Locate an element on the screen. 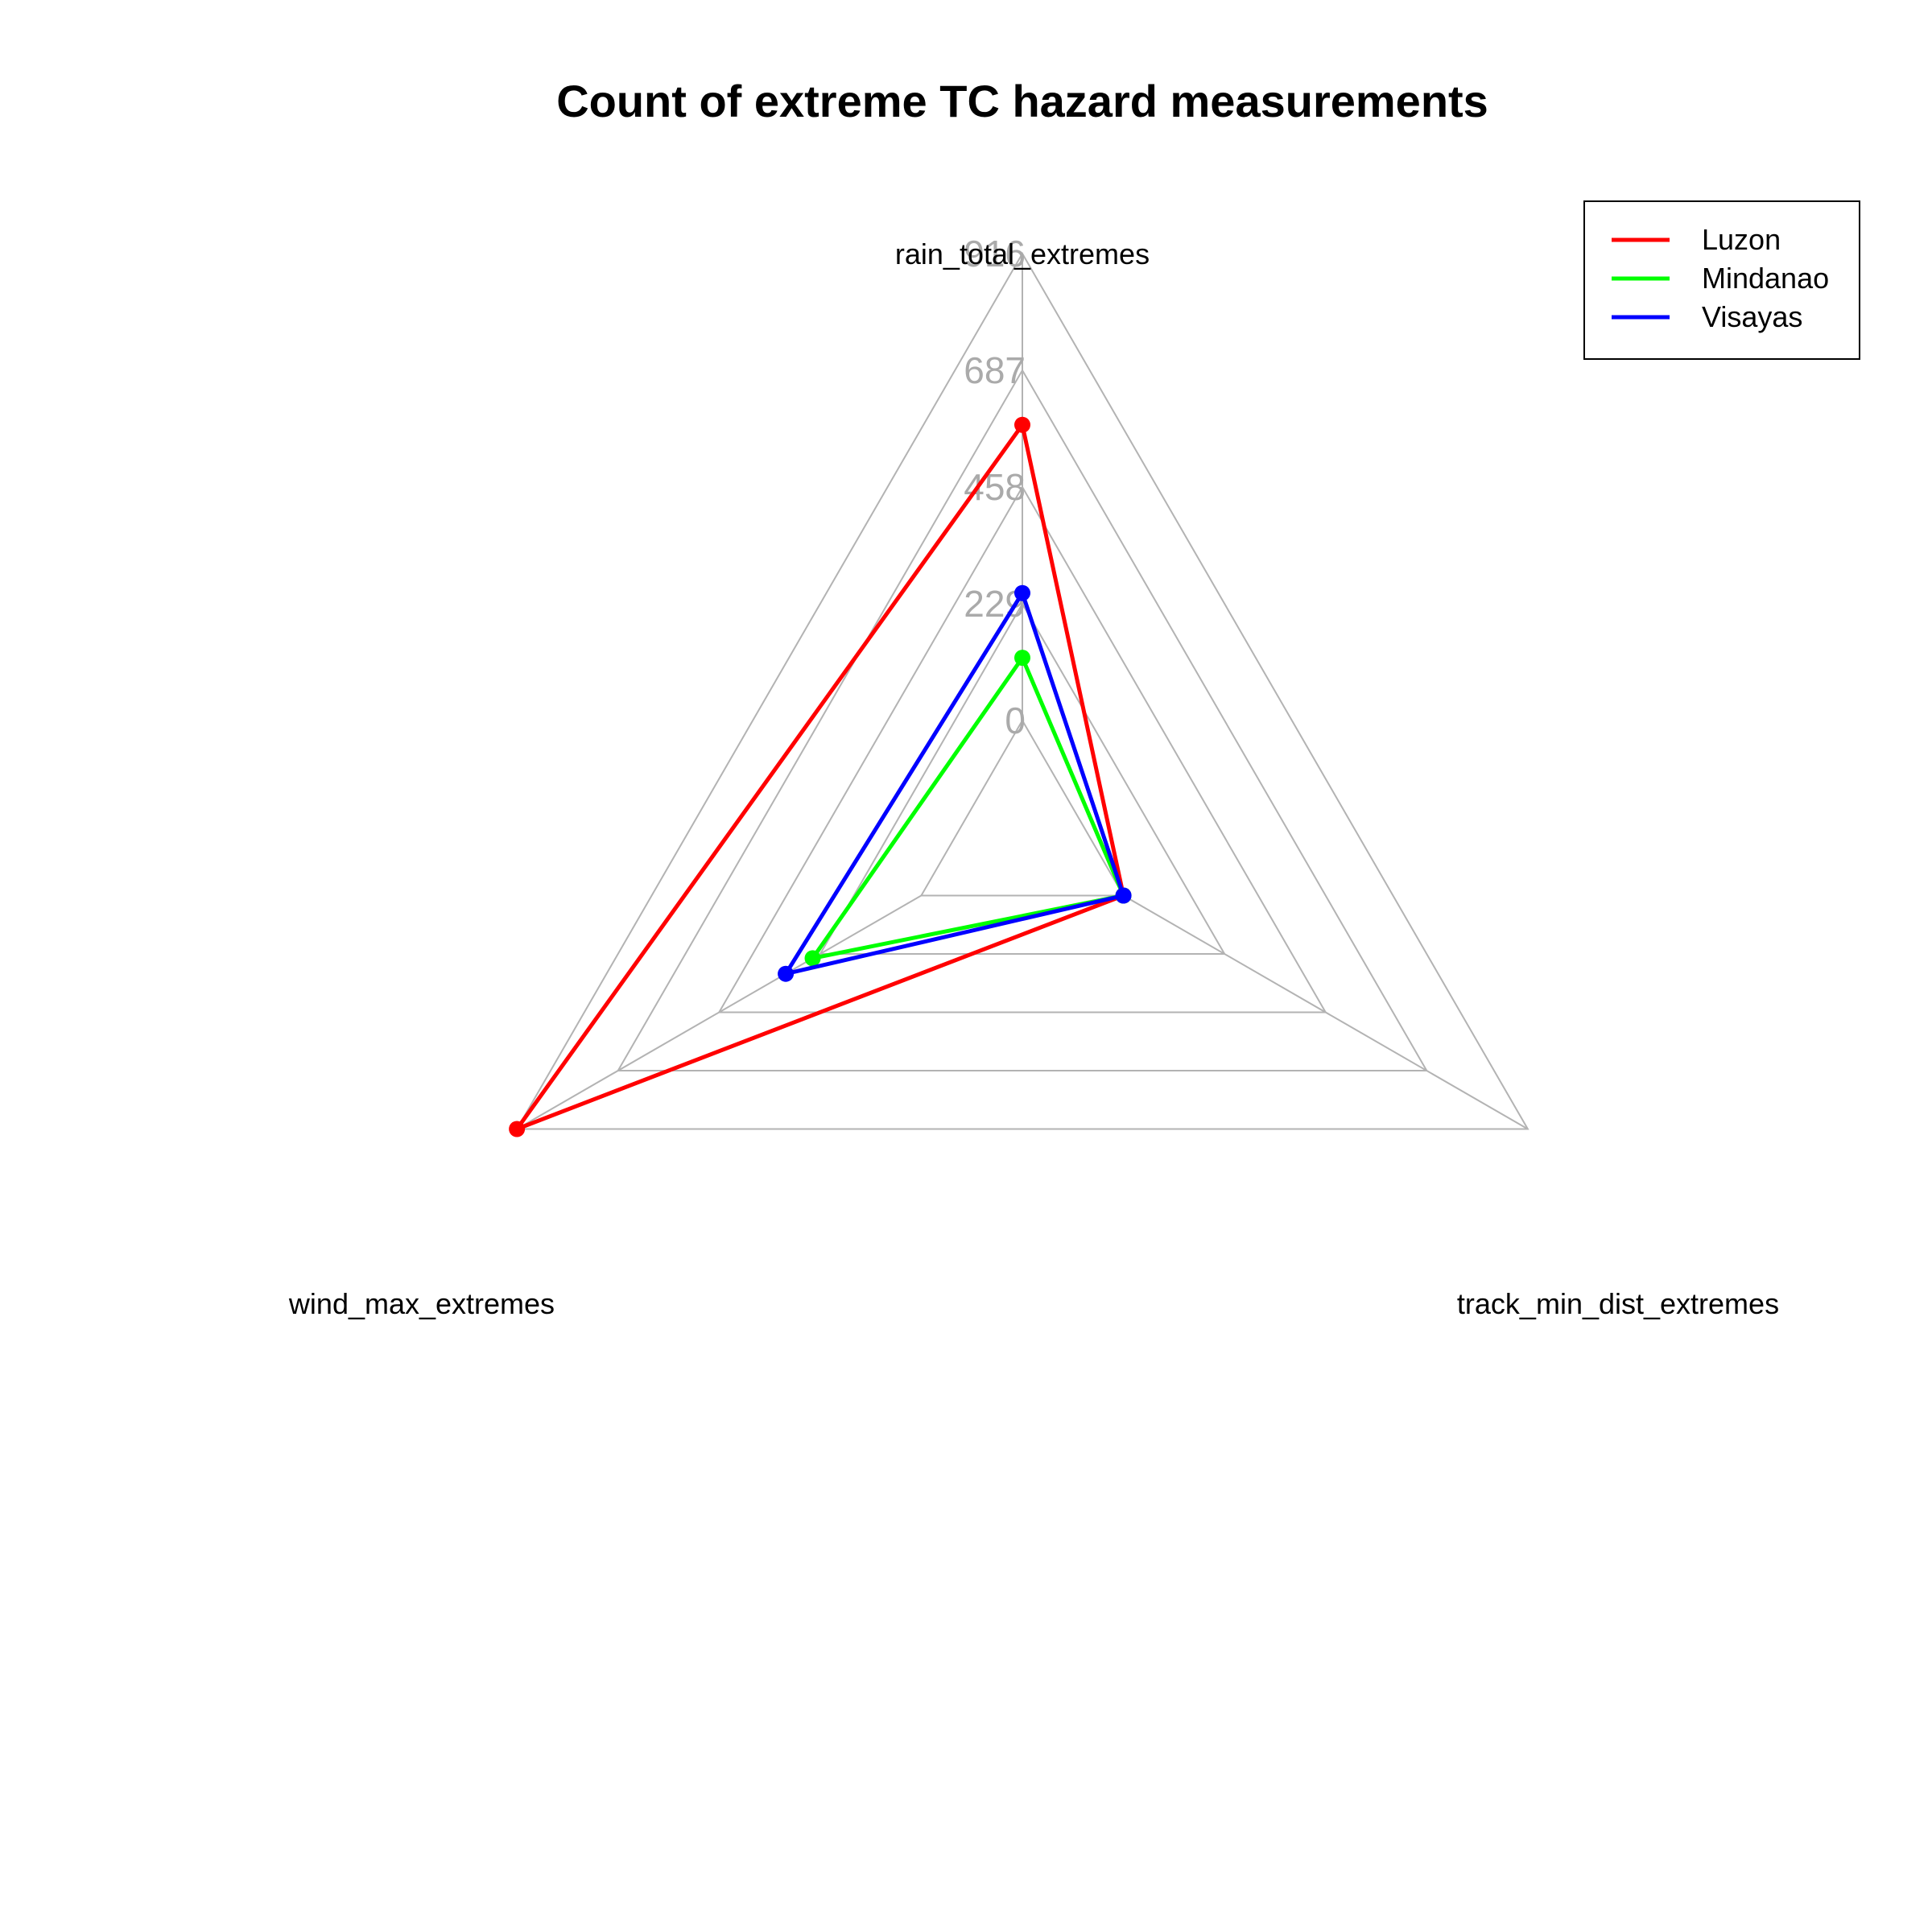 The width and height of the screenshot is (1932, 1932). series-line-visayas is located at coordinates (953, 782).